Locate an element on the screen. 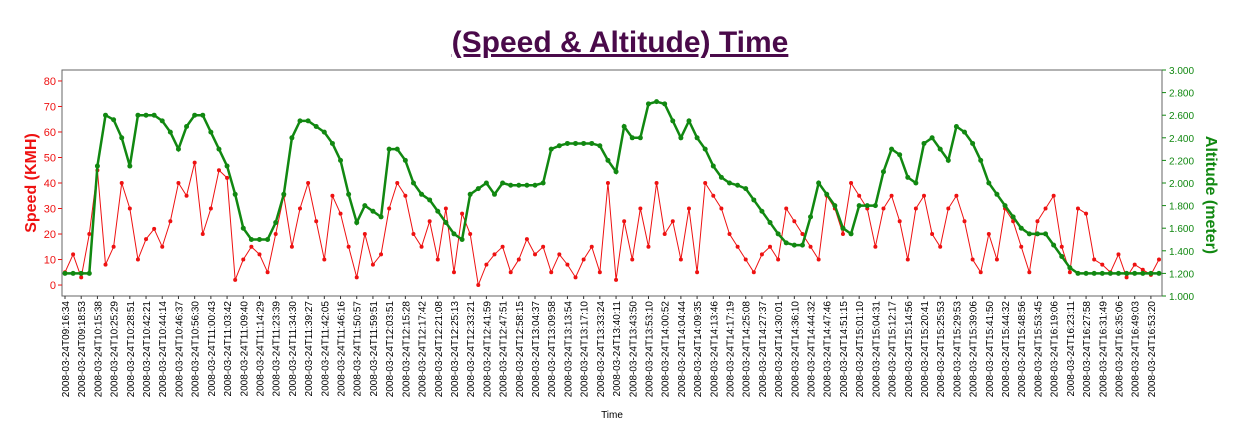 The height and width of the screenshot is (442, 1242). x-tick-label: 2008-03-24T15:20:41 is located at coordinates (925, 349).